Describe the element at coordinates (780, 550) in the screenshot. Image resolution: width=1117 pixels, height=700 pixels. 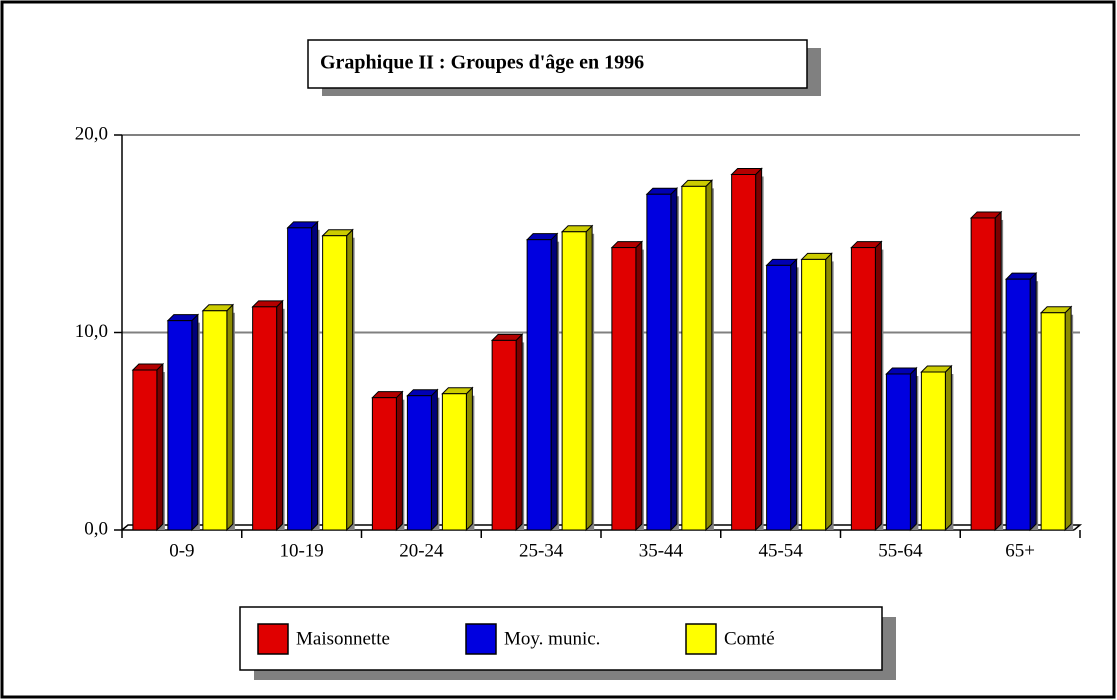
I see `x-tick-label: 45-54` at that location.